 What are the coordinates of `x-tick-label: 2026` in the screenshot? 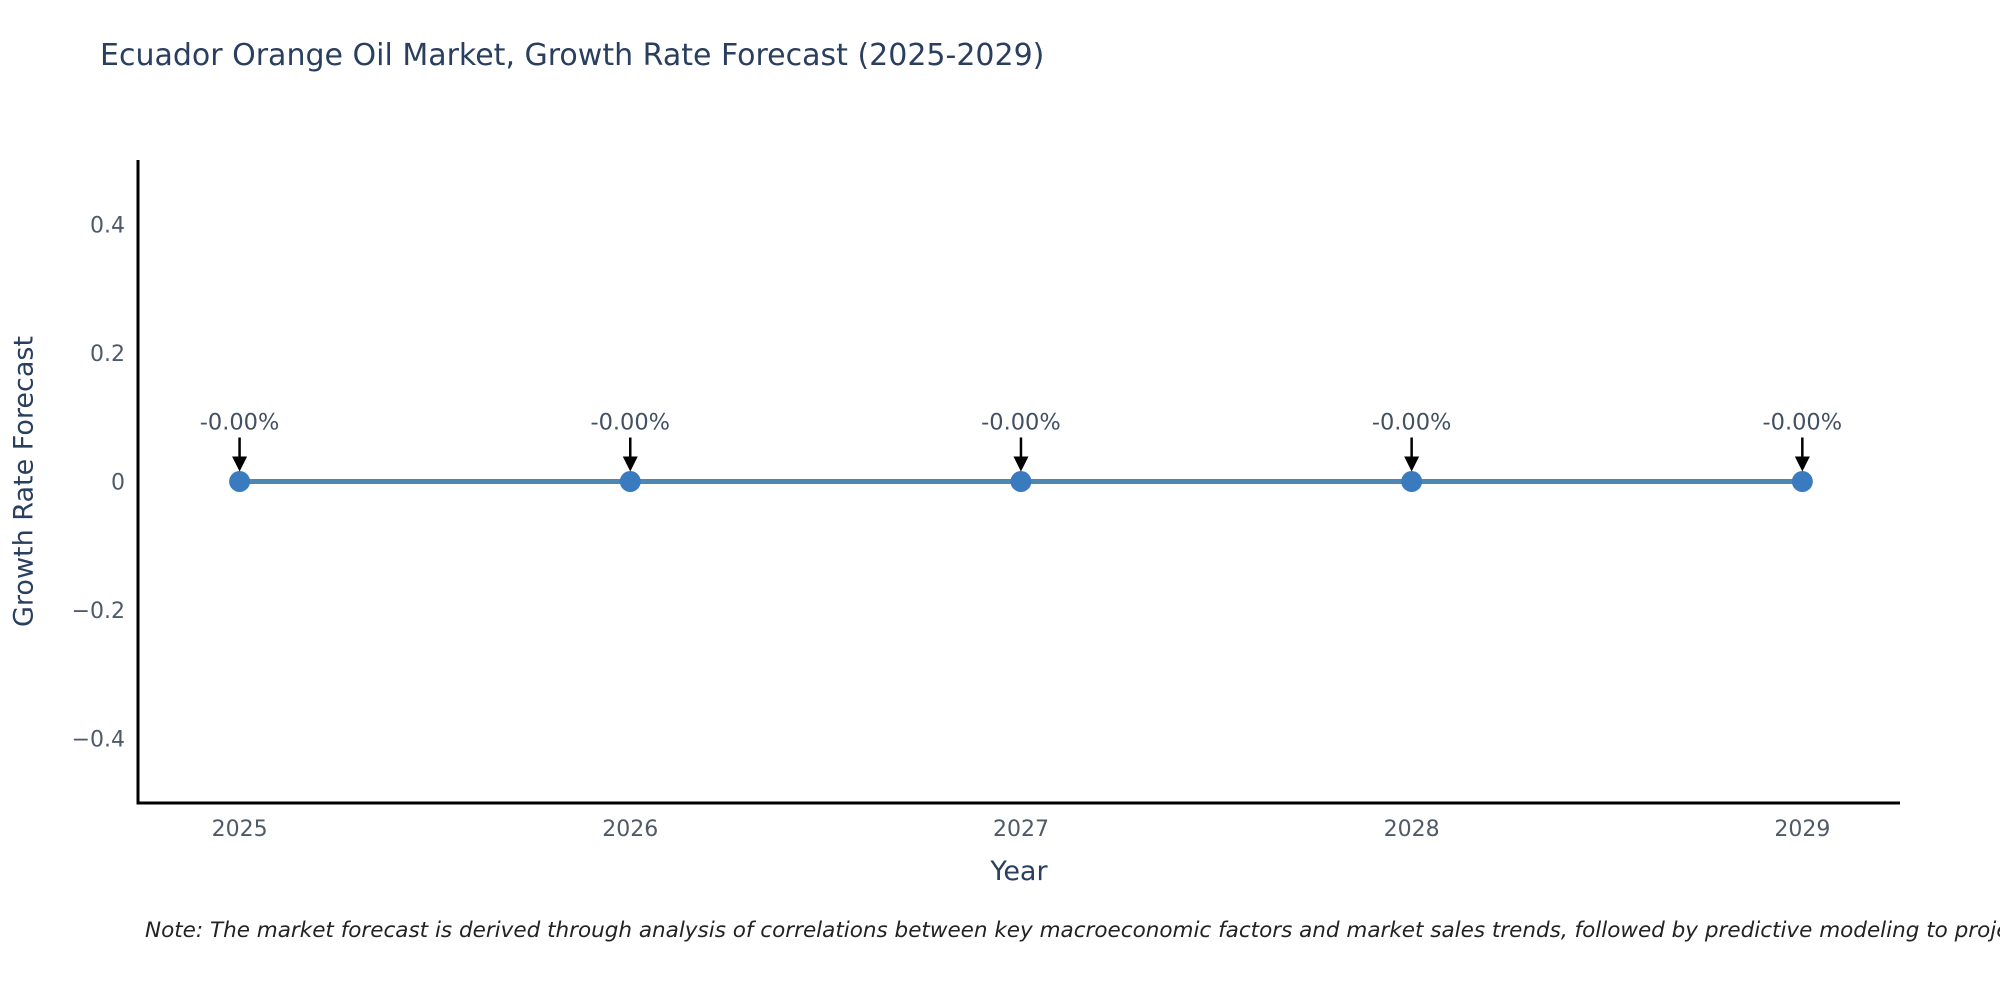 It's located at (630, 829).